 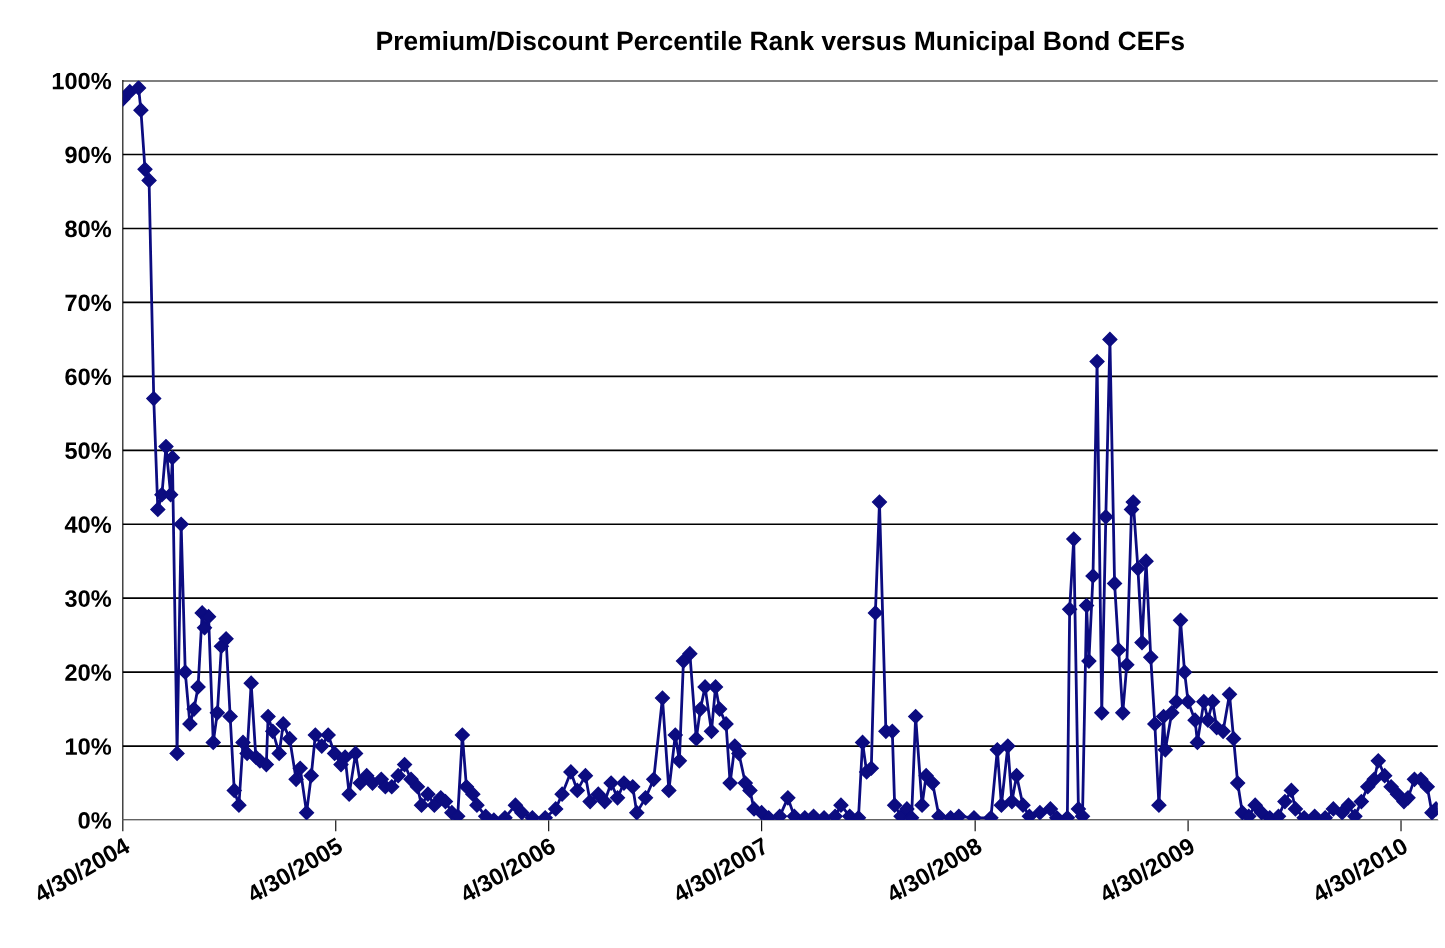 What do you see at coordinates (88, 672) in the screenshot?
I see `y-tick-label: 20%` at bounding box center [88, 672].